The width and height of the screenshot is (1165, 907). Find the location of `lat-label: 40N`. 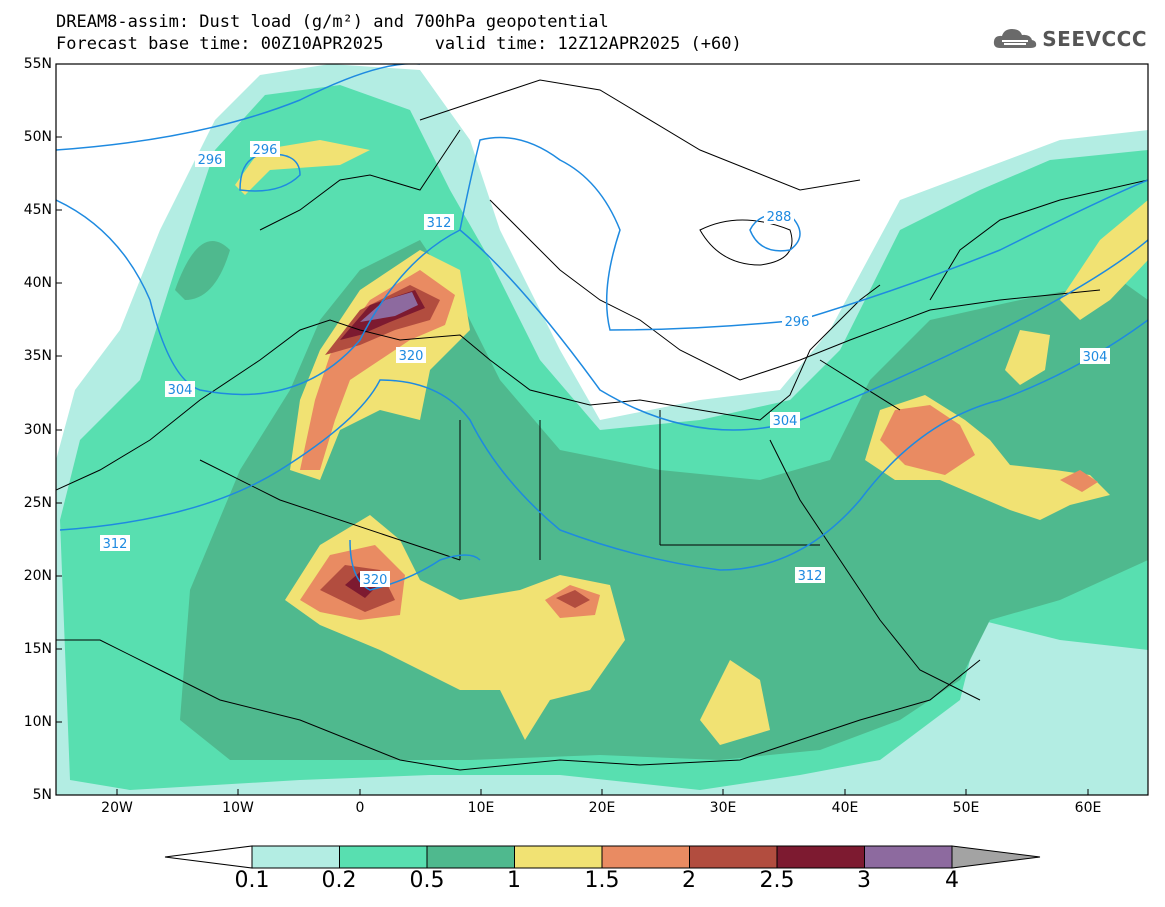

lat-label: 40N is located at coordinates (37, 283).